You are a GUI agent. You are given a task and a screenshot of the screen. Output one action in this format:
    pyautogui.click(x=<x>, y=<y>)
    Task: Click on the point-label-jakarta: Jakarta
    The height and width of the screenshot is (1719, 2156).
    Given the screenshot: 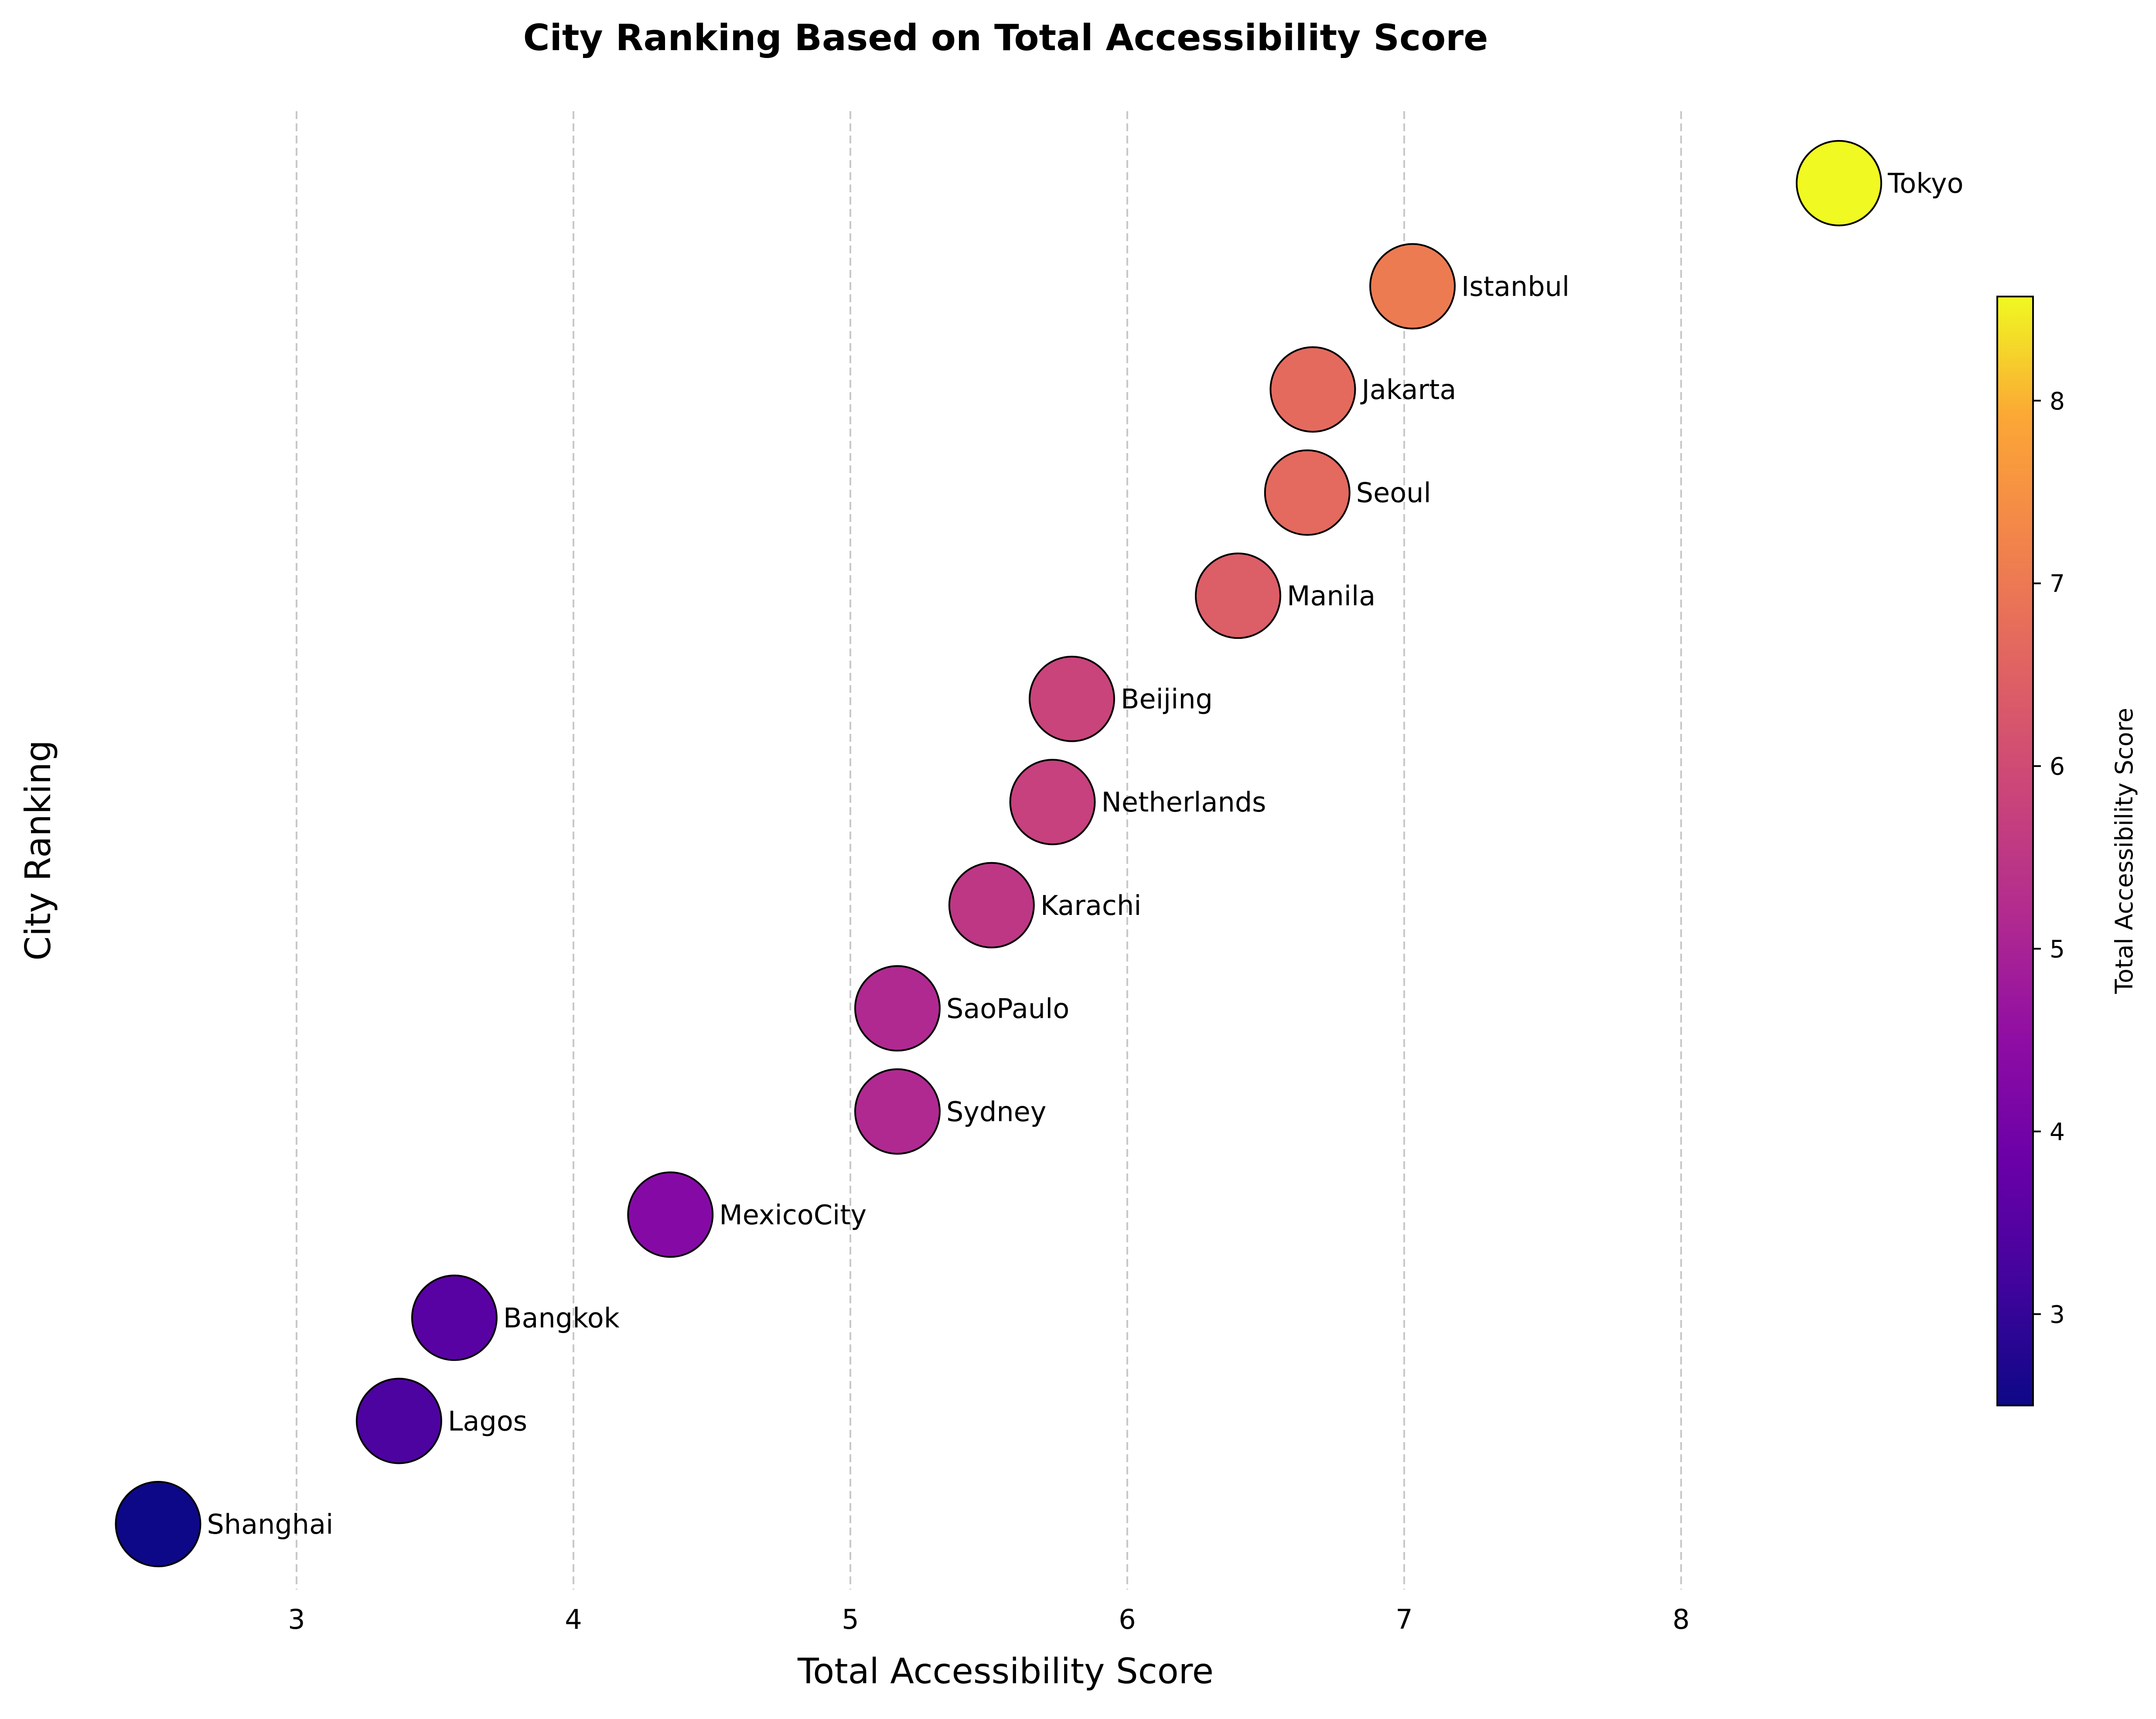 What is the action you would take?
    pyautogui.click(x=1408, y=390)
    